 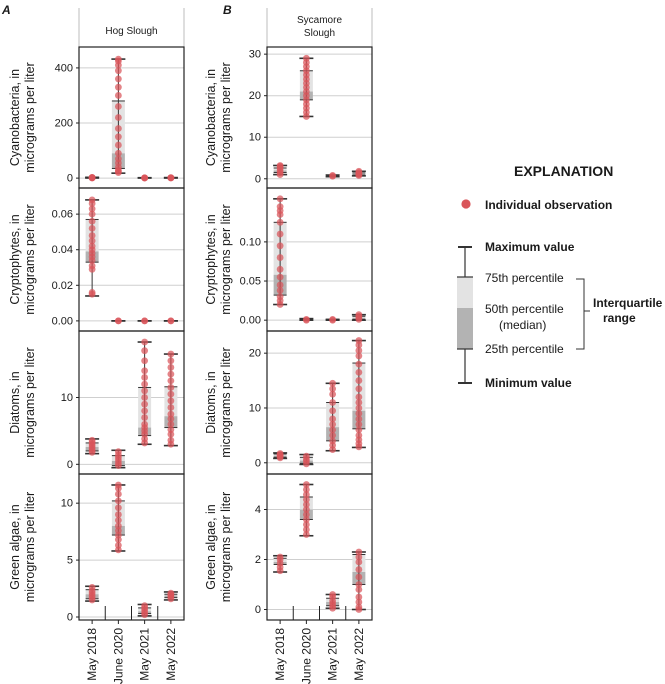 What do you see at coordinates (333, 654) in the screenshot?
I see `x-category-label: May 2021` at bounding box center [333, 654].